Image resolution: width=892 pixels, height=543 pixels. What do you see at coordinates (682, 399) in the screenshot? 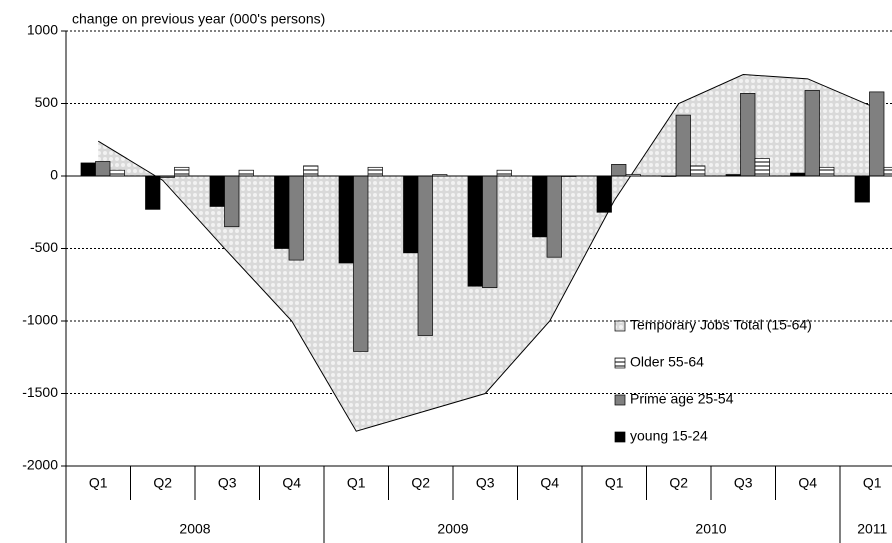
I see `legend-label: Prime age 25-54` at bounding box center [682, 399].